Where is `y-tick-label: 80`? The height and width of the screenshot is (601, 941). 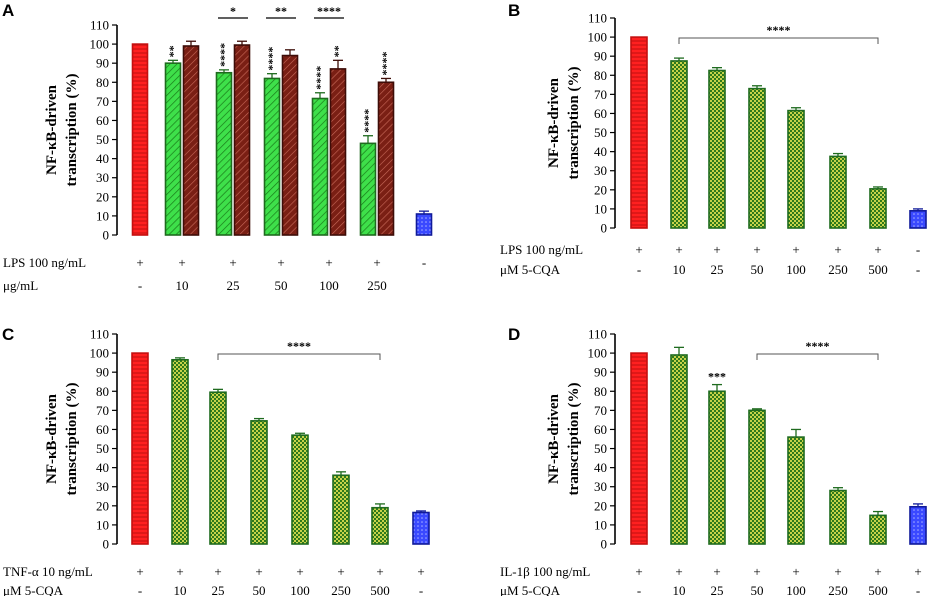 y-tick-label: 80 is located at coordinates (600, 75).